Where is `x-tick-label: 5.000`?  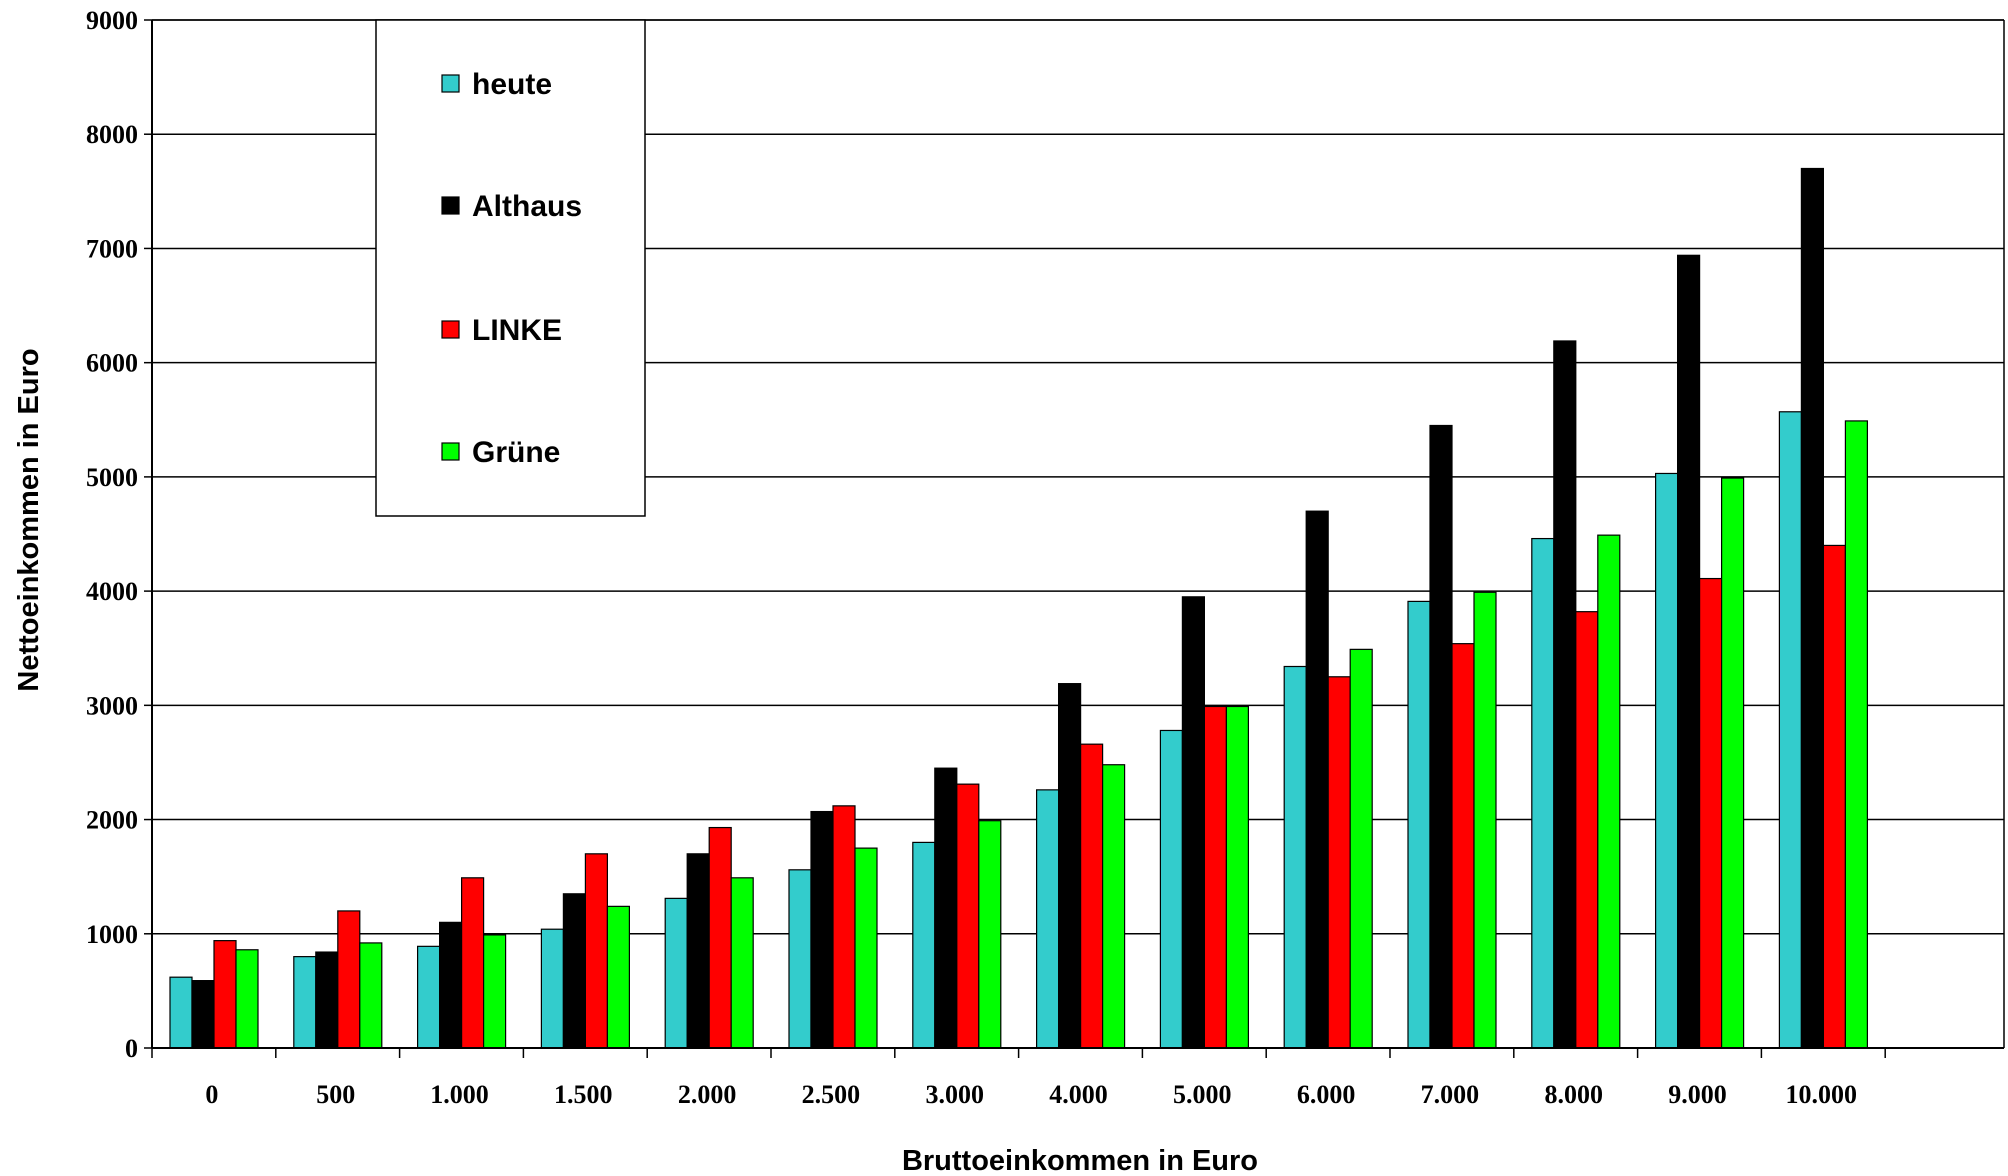
x-tick-label: 5.000 is located at coordinates (1202, 1094).